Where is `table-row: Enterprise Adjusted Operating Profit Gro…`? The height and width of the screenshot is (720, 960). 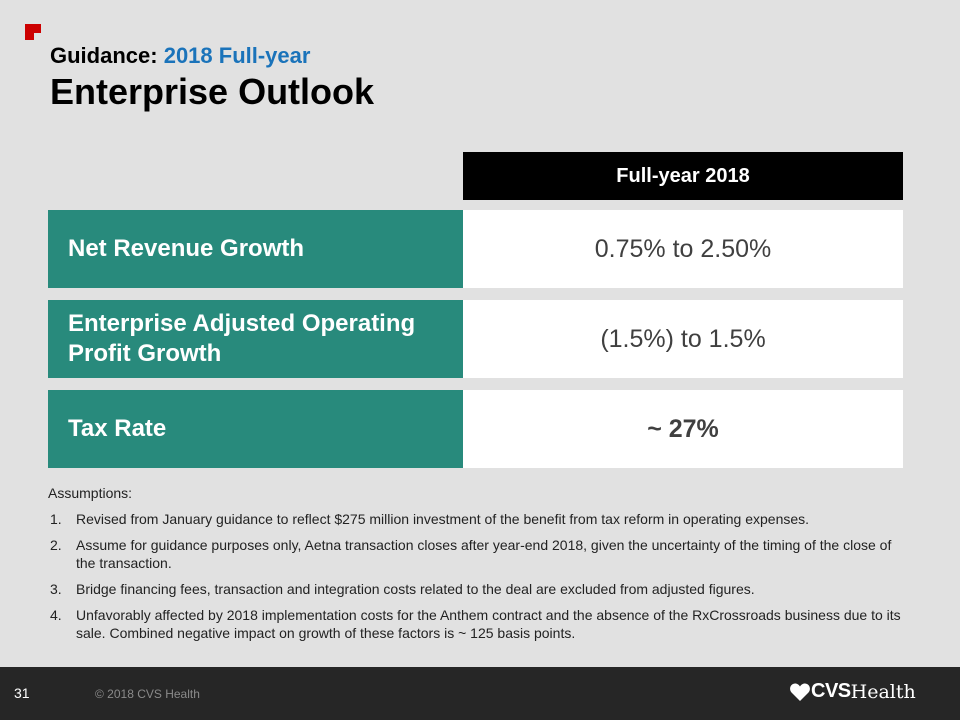 table-row: Enterprise Adjusted Operating Profit Gro… is located at coordinates (475, 339).